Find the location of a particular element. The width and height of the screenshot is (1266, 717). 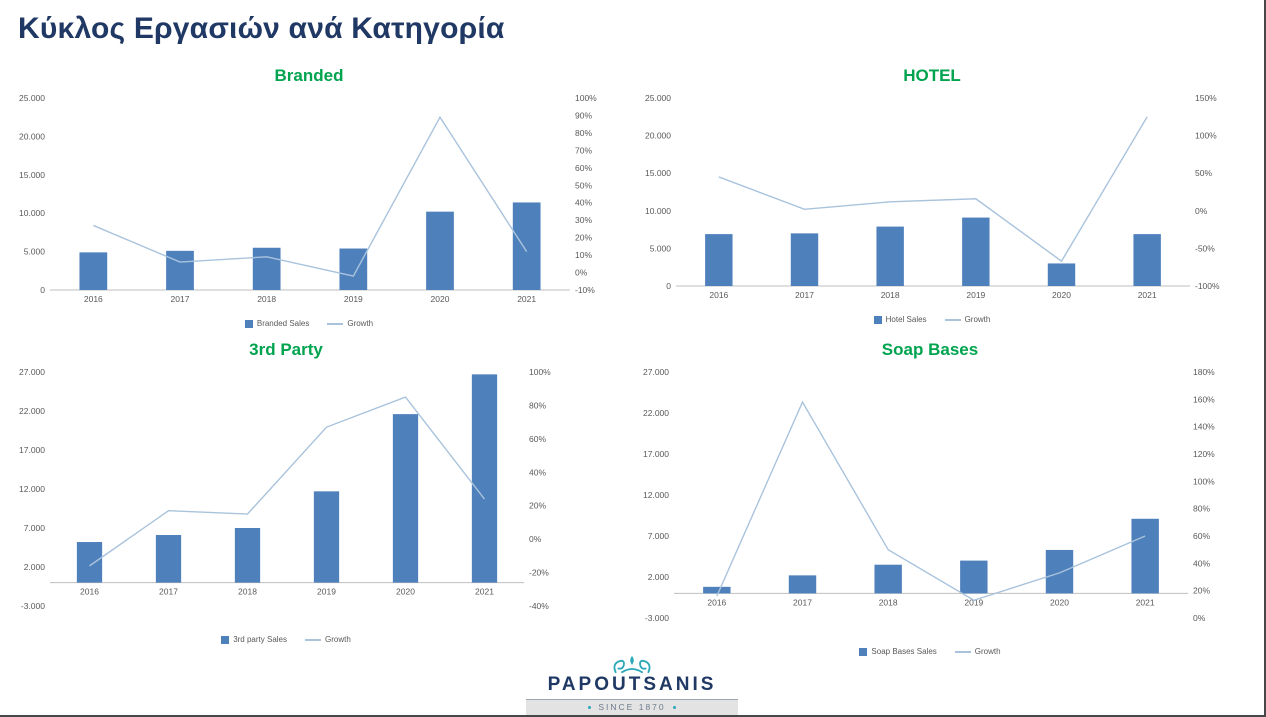

legend-item: Branded Sales is located at coordinates (277, 323).